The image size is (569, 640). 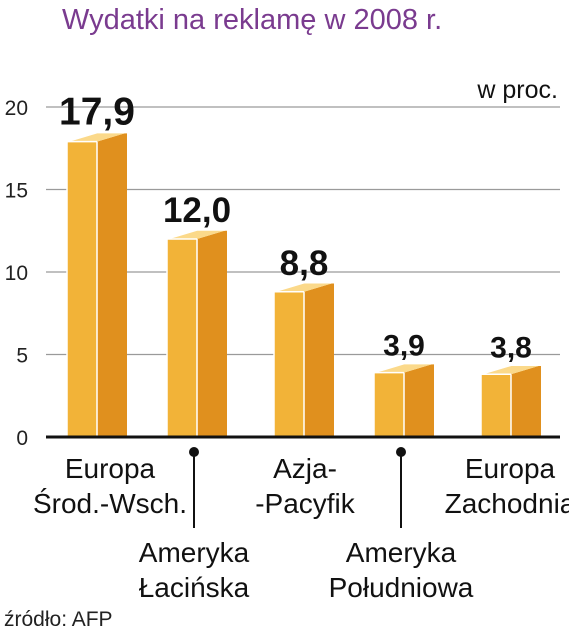 What do you see at coordinates (305, 468) in the screenshot?
I see `category-label: Azja-` at bounding box center [305, 468].